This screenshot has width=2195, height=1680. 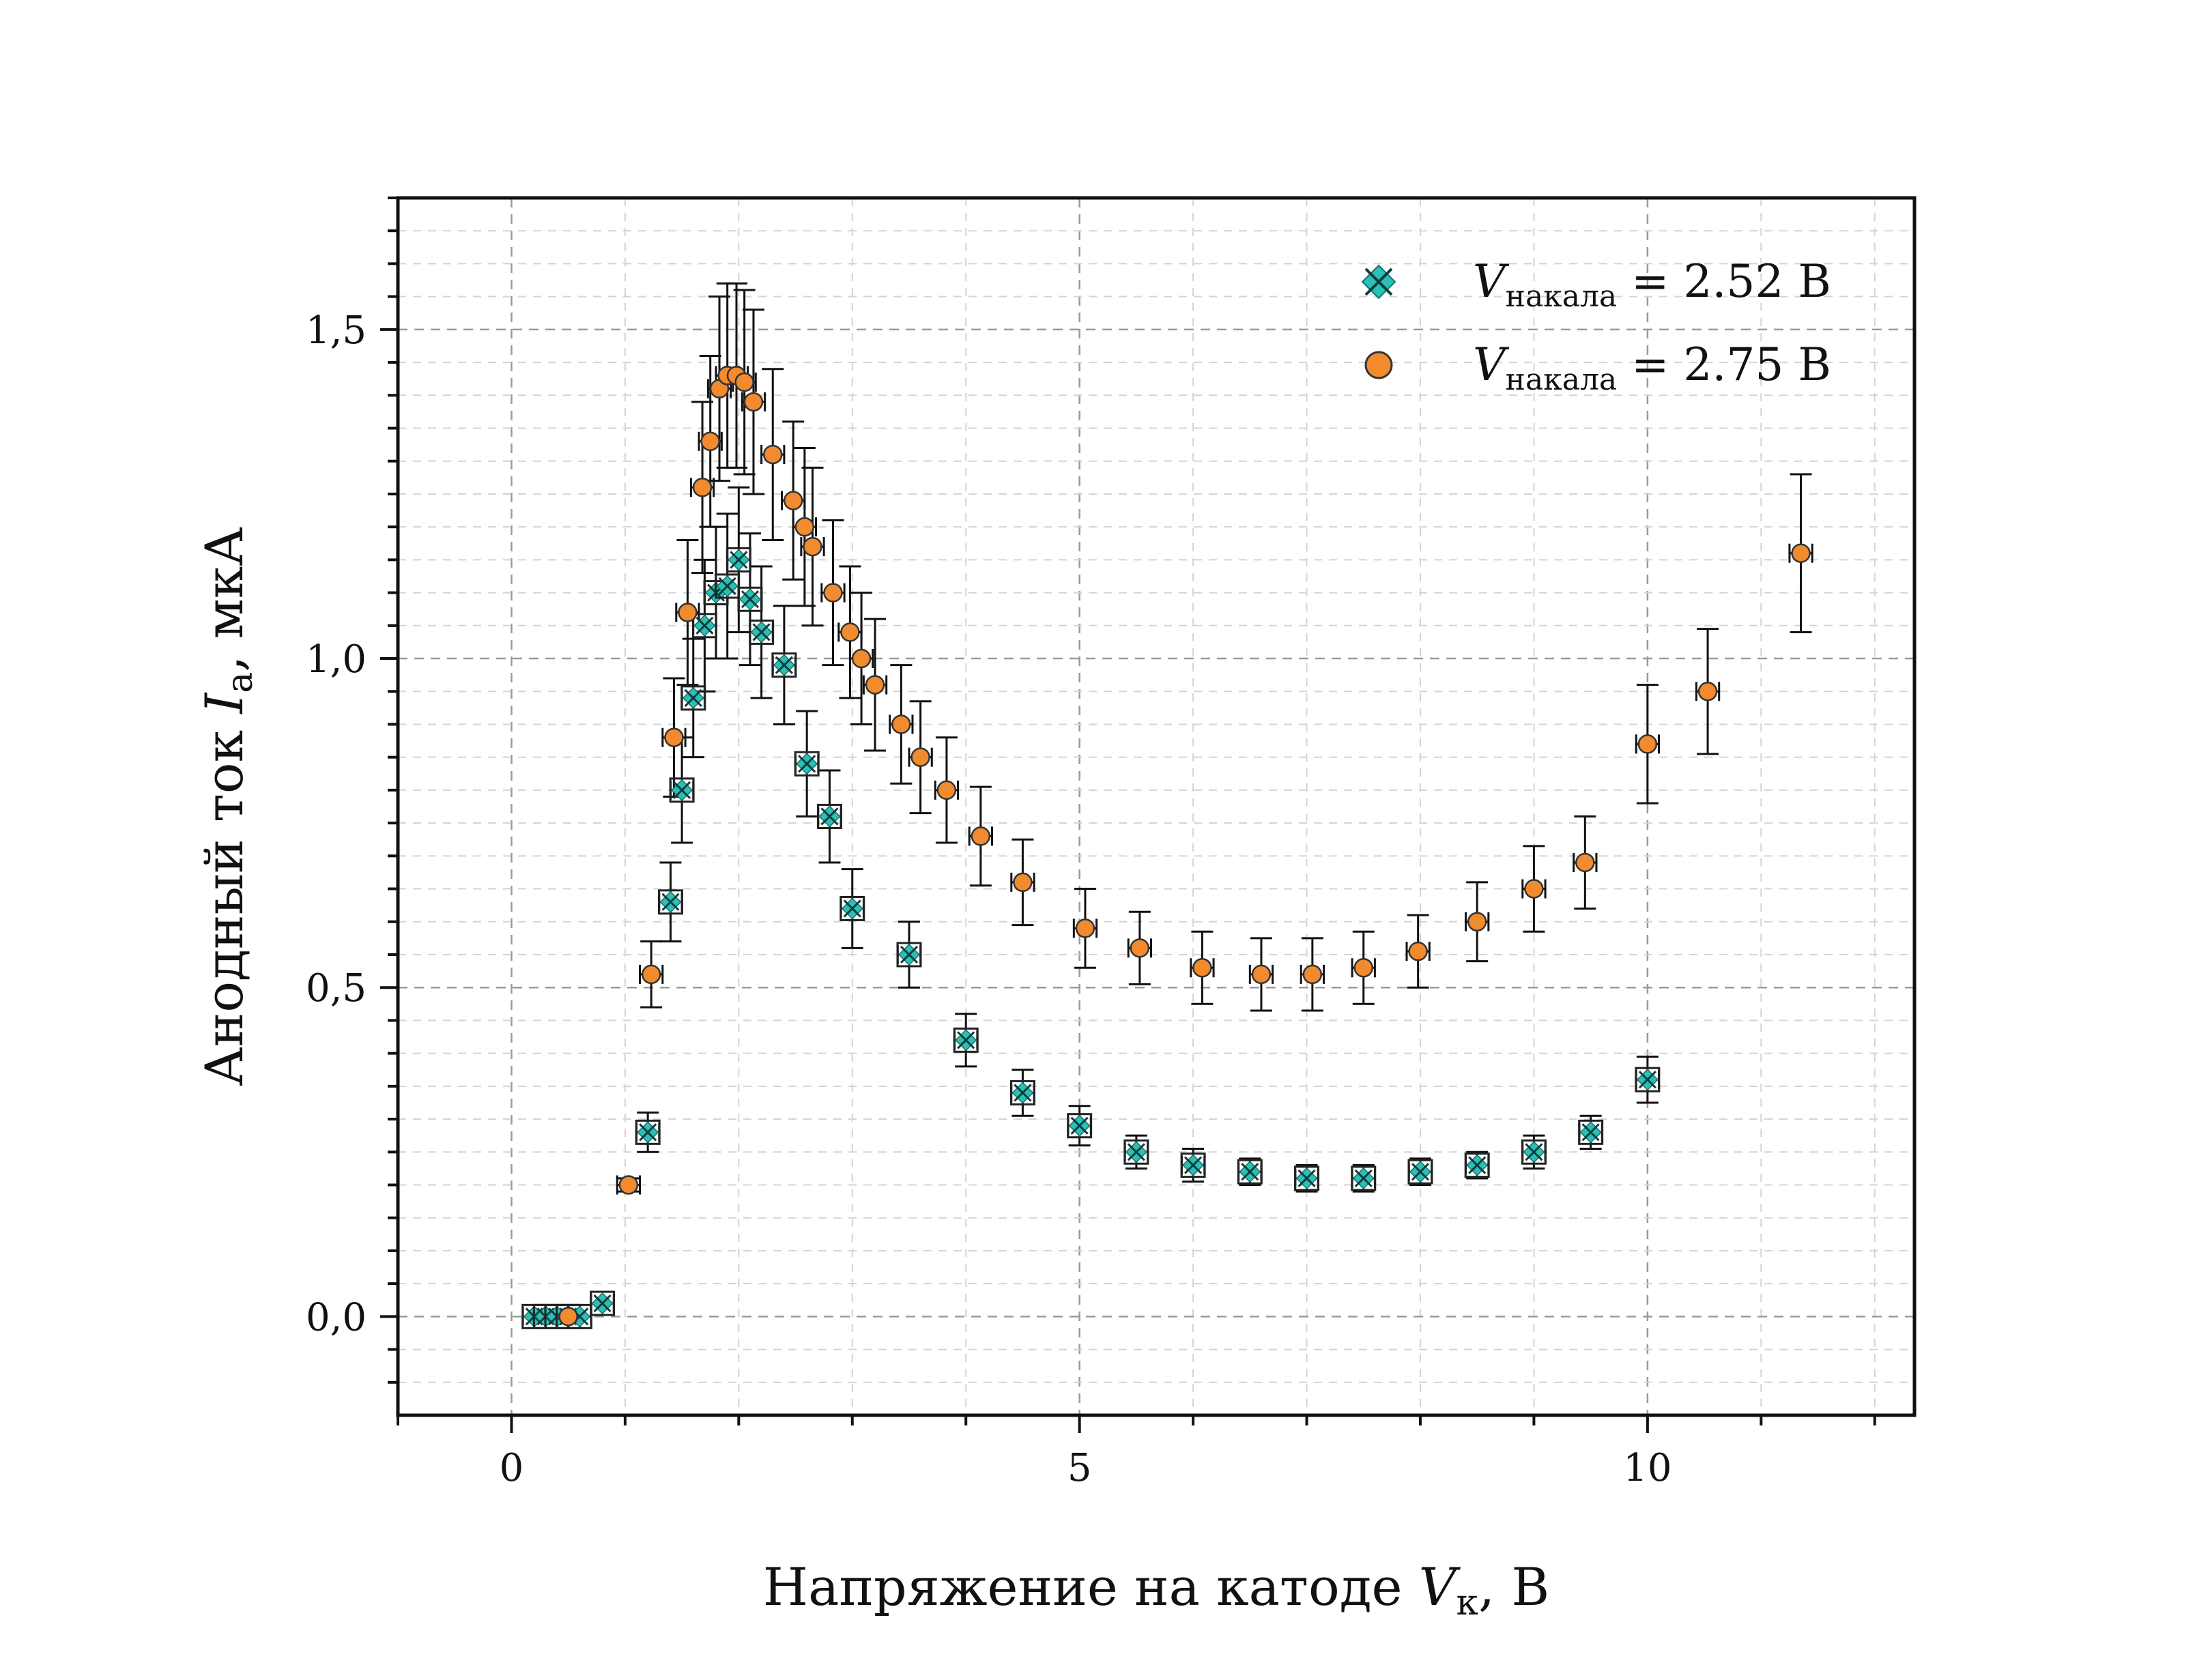 I want to click on x-tick-label: 5, so click(x=1079, y=1468).